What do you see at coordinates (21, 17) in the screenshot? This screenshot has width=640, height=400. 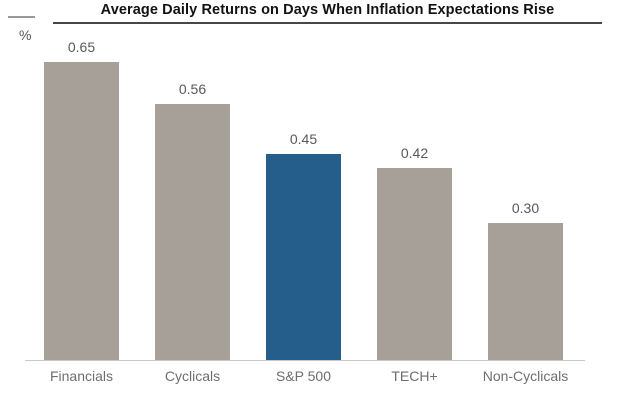 I see `top-left-axis-rule` at bounding box center [21, 17].